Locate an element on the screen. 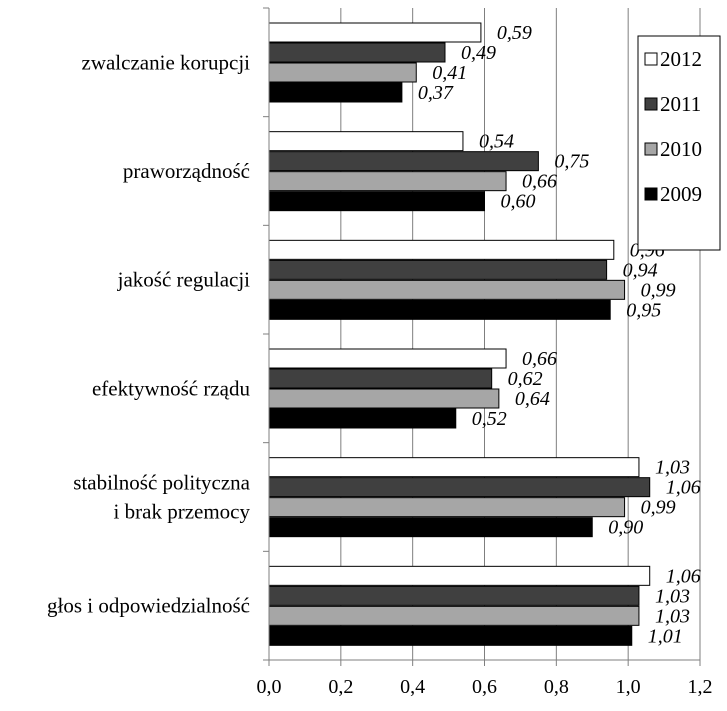 The image size is (727, 711). x-tick-label: 0,0 is located at coordinates (269, 687).